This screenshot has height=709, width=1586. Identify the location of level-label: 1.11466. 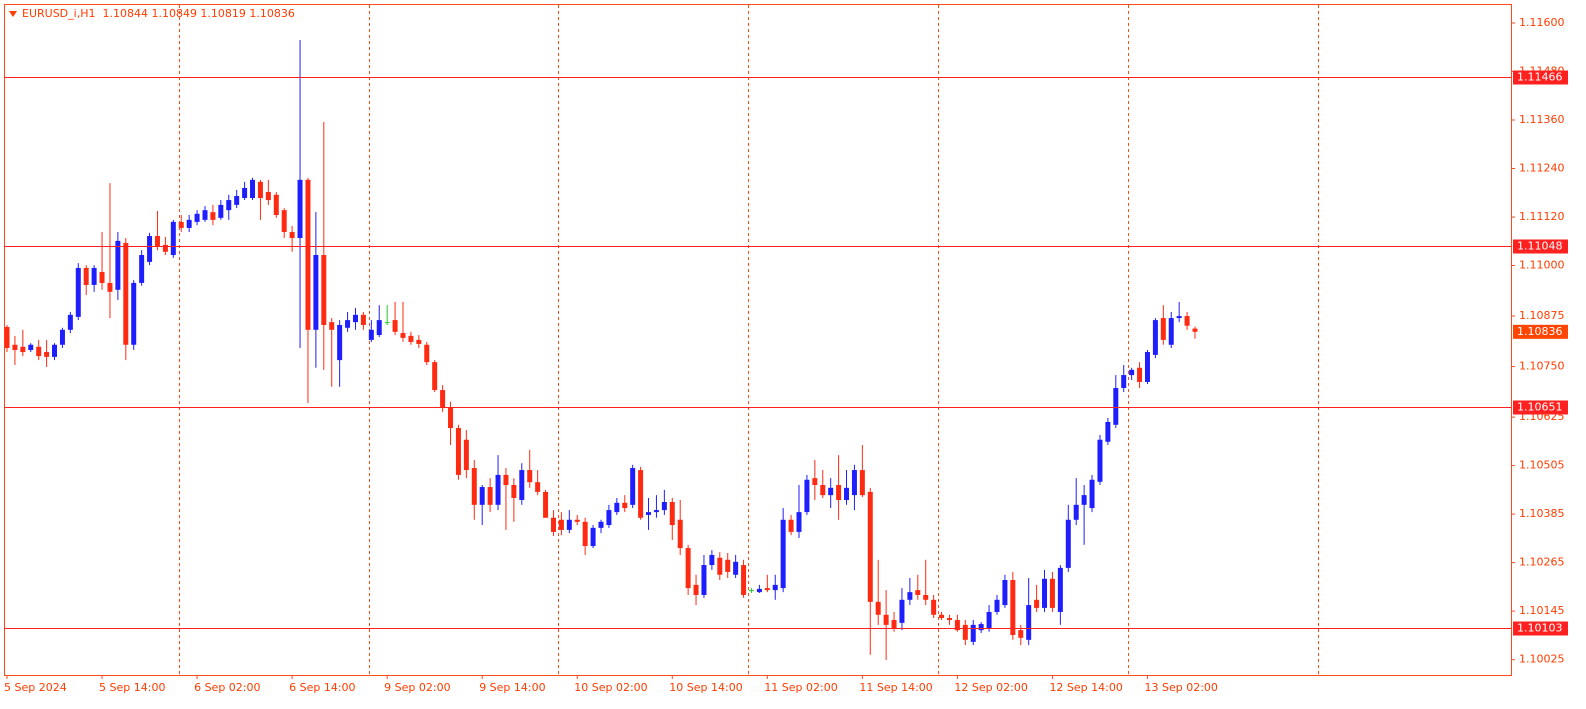
(1540, 77).